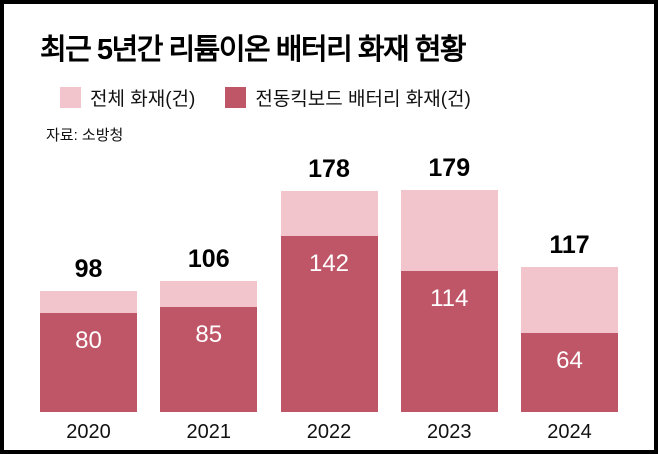 This screenshot has height=454, width=658. Describe the element at coordinates (209, 432) in the screenshot. I see `year-label: 2021` at that location.